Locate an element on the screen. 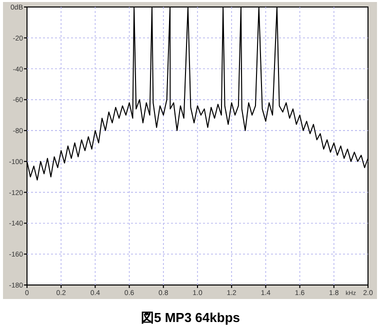 The height and width of the screenshot is (331, 381). text: 図5 MP3 64kbps is located at coordinates (190, 317).